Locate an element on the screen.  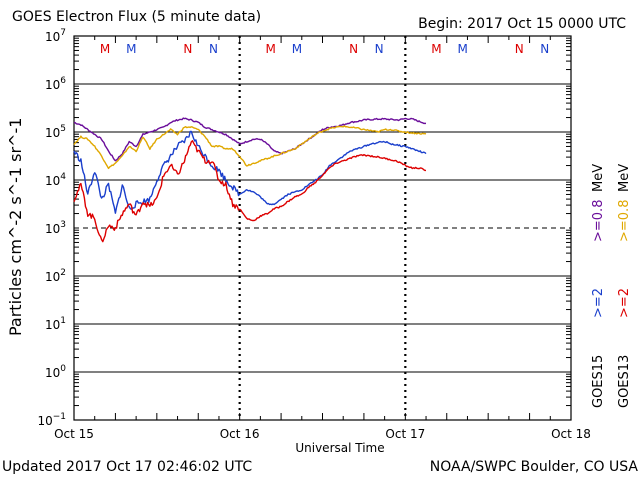
y-tick-label: 10⁶ is located at coordinates (55, 84).